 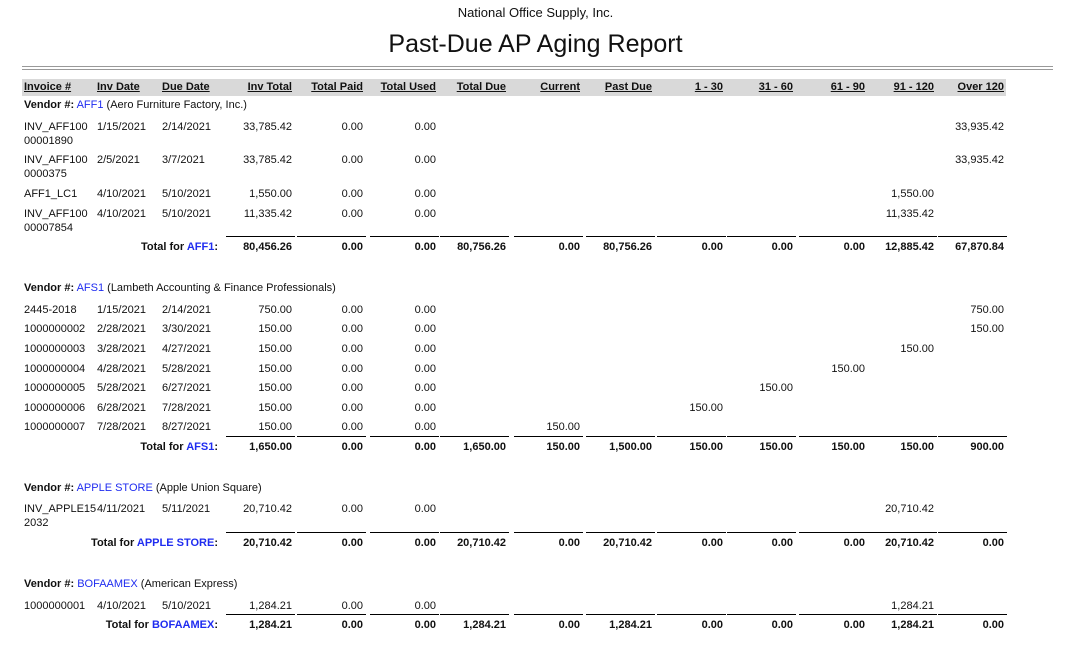 What do you see at coordinates (176, 105) in the screenshot?
I see `vendor-name: (Aero Furniture Factory, Inc.)` at bounding box center [176, 105].